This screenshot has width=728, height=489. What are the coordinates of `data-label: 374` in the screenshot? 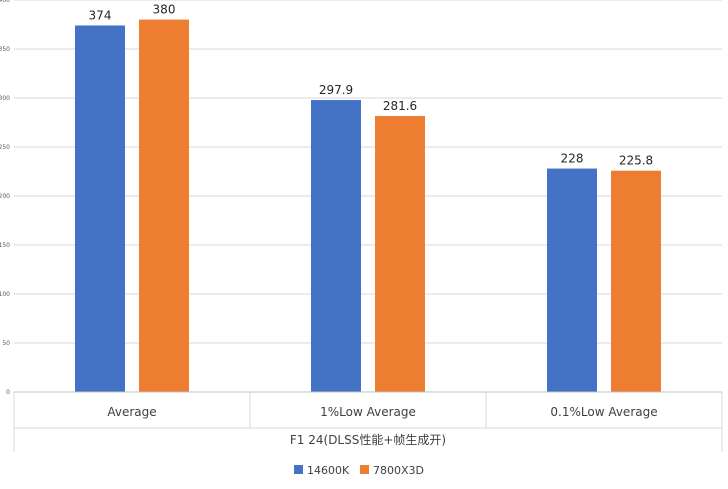 It's located at (100, 15).